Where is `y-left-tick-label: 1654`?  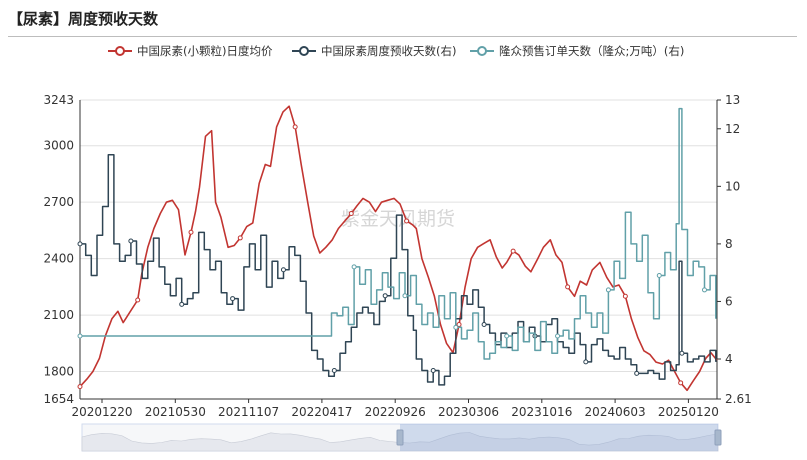 y-left-tick-label: 1654 is located at coordinates (58, 399).